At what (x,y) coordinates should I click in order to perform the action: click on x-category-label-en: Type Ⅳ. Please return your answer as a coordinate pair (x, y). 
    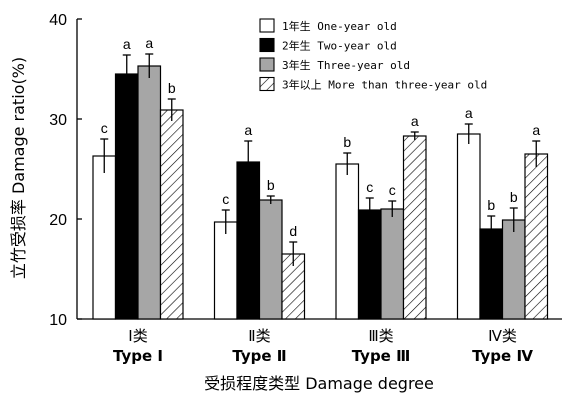
    Looking at the image, I should click on (502, 356).